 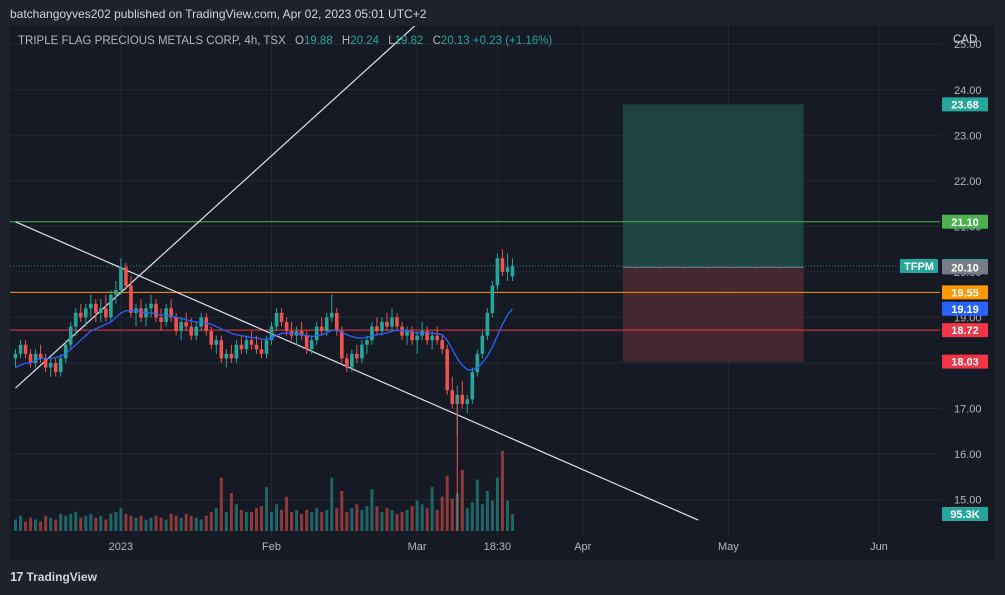 What do you see at coordinates (264, 491) in the screenshot?
I see `volume-bars` at bounding box center [264, 491].